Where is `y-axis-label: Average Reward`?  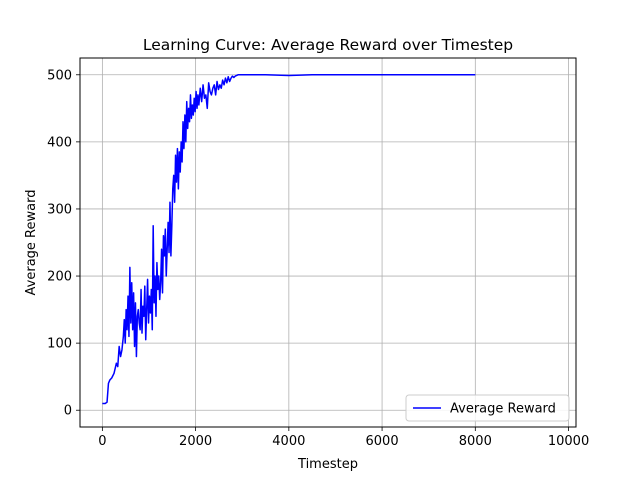 y-axis-label: Average Reward is located at coordinates (31, 243).